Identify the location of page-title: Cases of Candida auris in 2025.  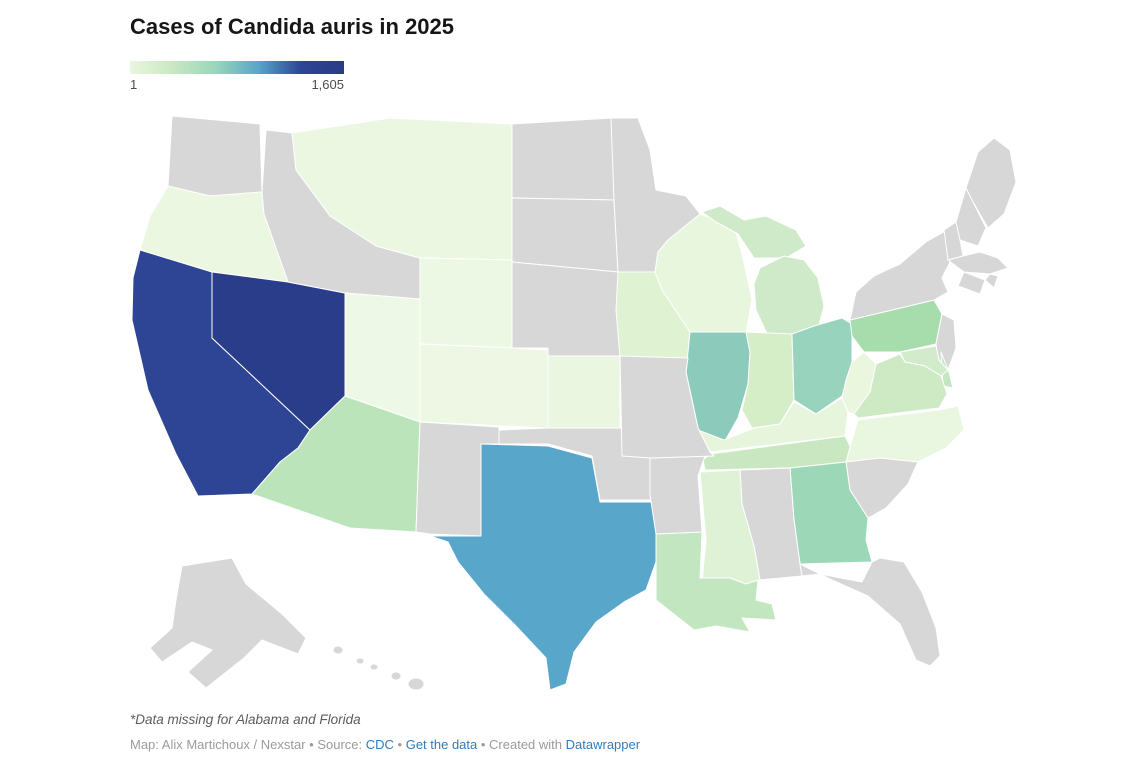
(292, 26).